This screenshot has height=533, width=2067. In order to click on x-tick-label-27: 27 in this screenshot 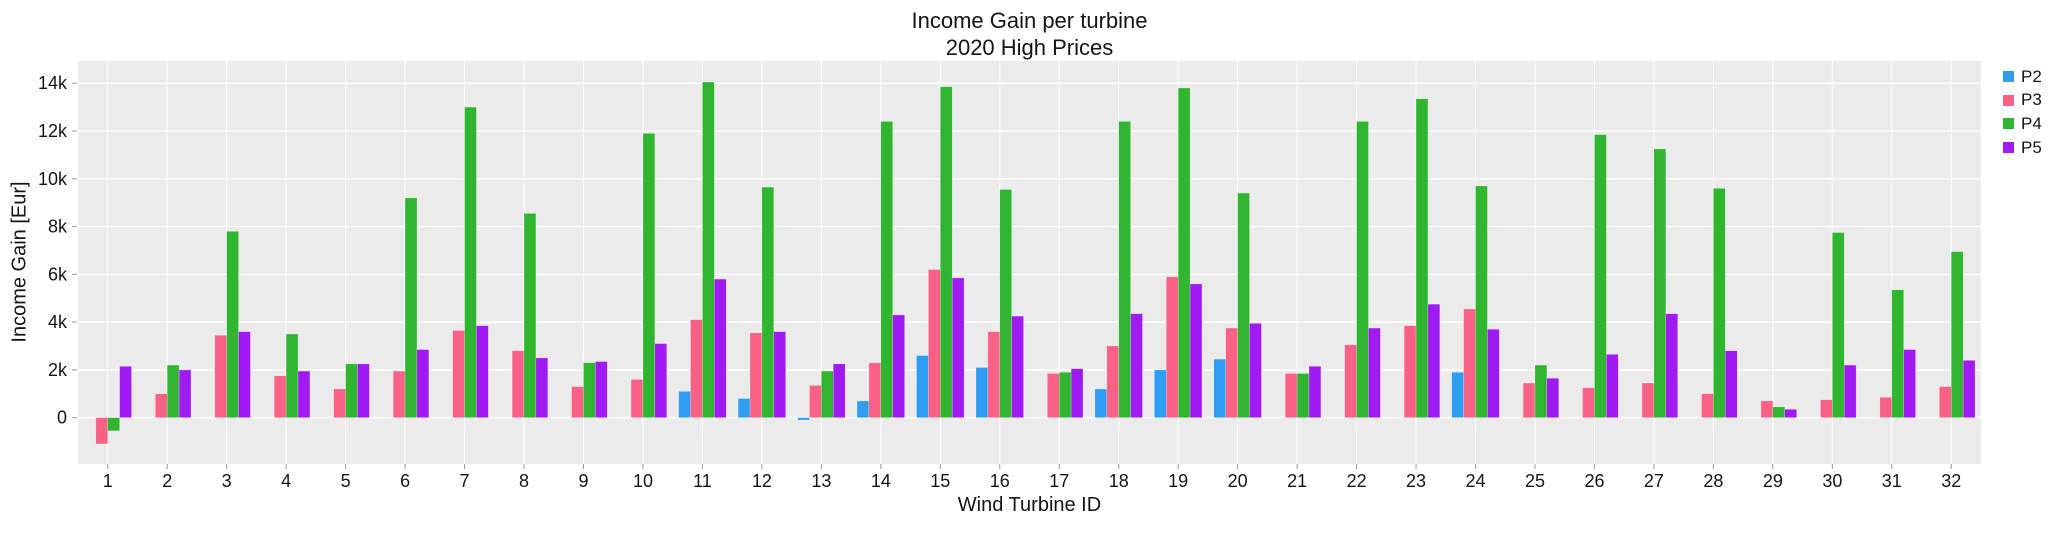, I will do `click(1654, 481)`.